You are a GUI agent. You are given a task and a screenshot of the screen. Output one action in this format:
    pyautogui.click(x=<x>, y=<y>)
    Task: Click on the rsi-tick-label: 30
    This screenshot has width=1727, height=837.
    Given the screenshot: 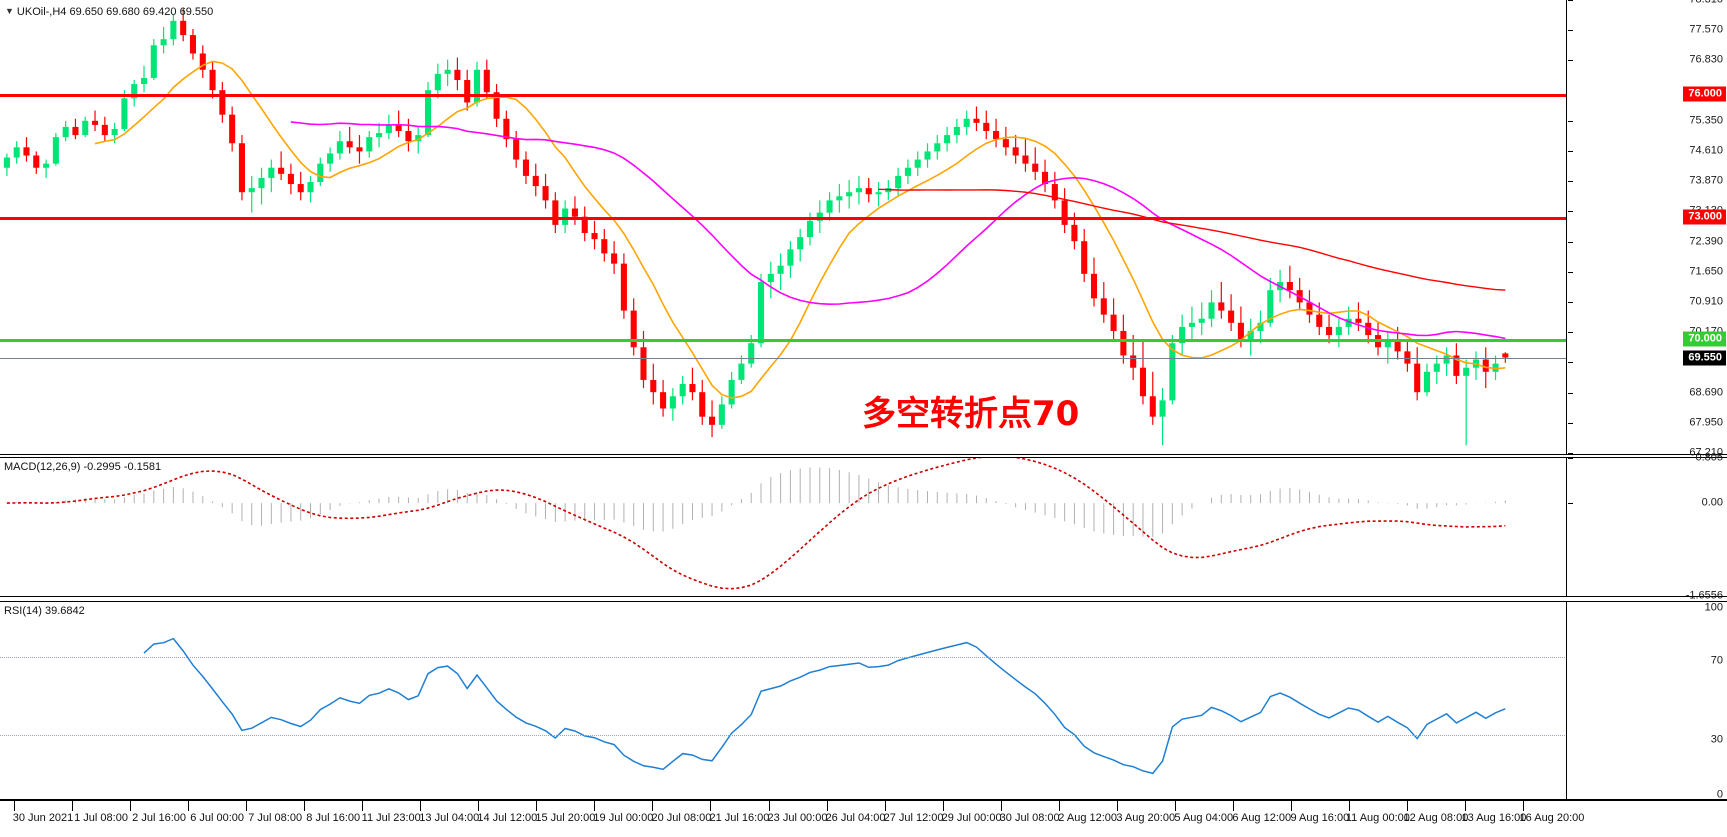 What is the action you would take?
    pyautogui.click(x=1716, y=739)
    